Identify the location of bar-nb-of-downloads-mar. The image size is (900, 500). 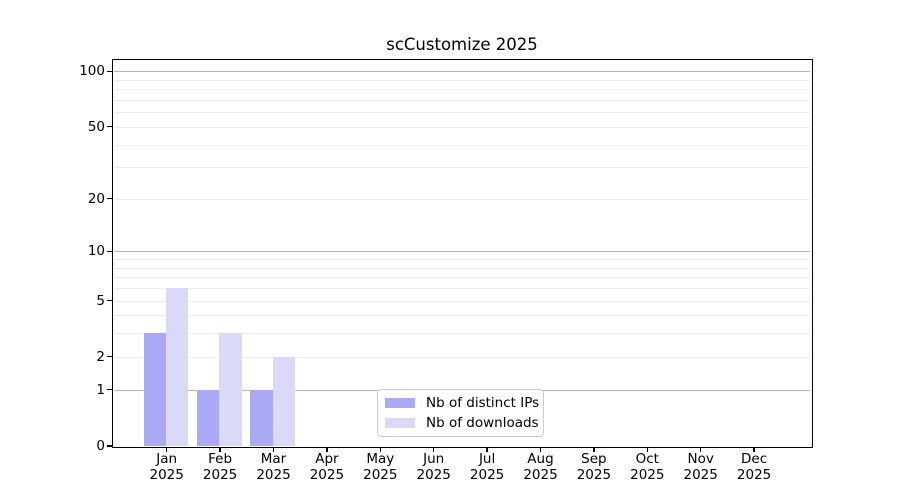
(284, 401).